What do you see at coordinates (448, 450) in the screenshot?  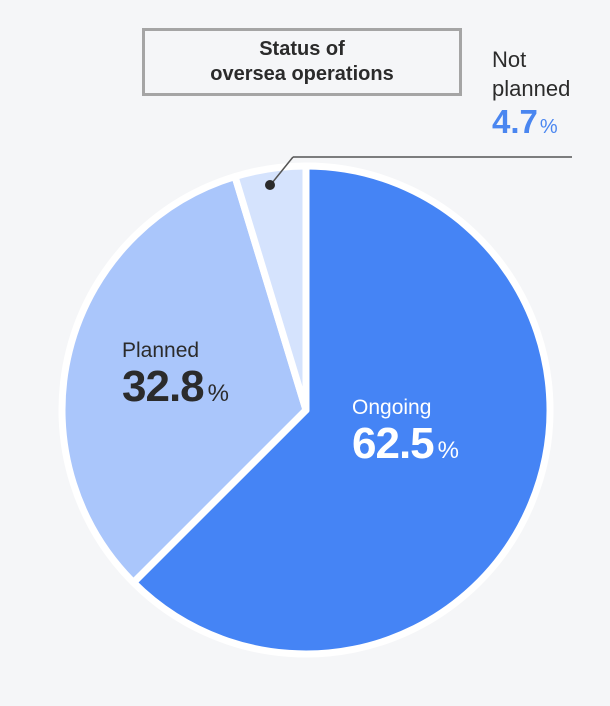 I see `ongoing-value-unit: %` at bounding box center [448, 450].